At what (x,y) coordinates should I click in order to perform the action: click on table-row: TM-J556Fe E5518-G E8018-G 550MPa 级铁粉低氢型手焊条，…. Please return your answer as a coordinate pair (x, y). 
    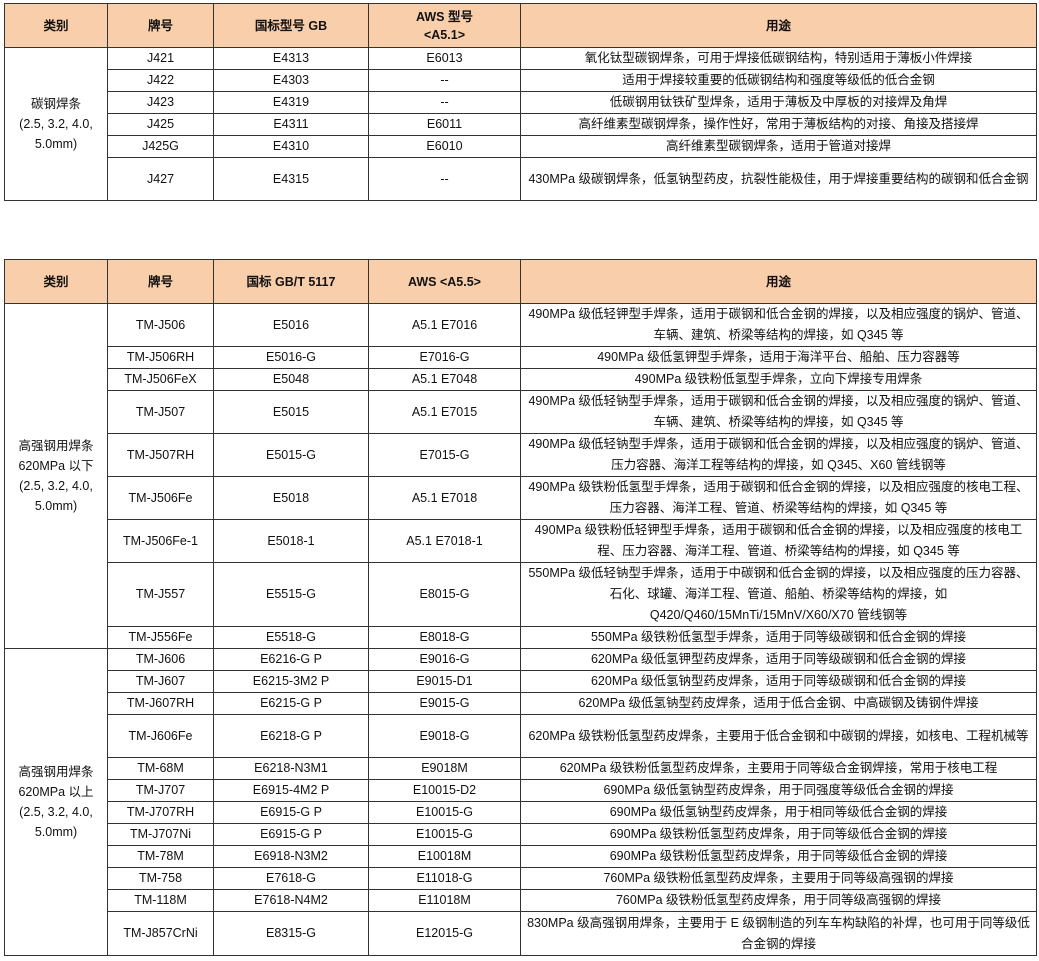
    Looking at the image, I should click on (521, 637).